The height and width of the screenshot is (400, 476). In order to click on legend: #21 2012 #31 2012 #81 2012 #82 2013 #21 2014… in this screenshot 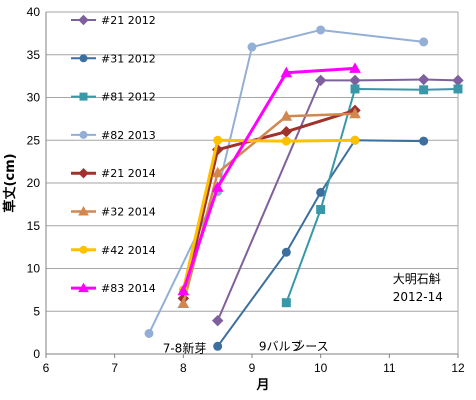, I will do `click(113, 154)`.